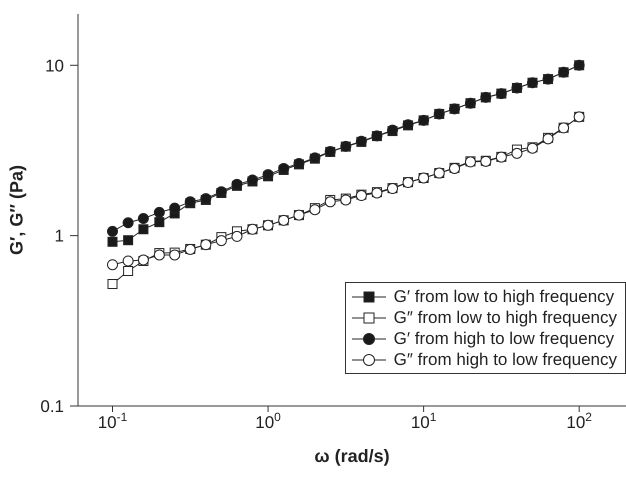 Image resolution: width=626 pixels, height=480 pixels. What do you see at coordinates (423, 421) in the screenshot?
I see `x-tick-label: 10$^{1}$` at bounding box center [423, 421].